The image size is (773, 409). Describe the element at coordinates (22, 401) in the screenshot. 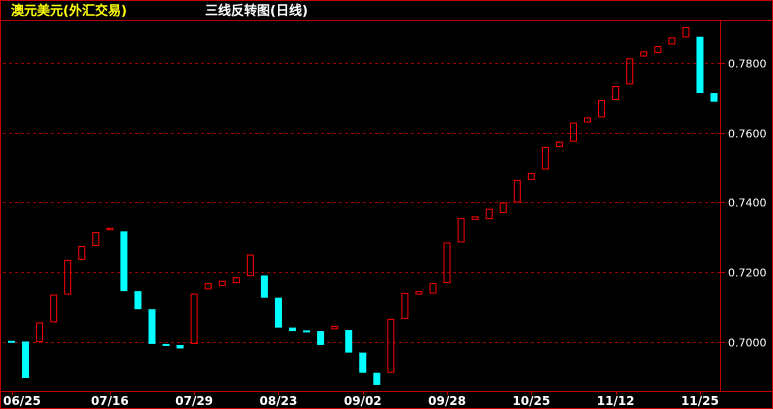

I see `x-tick-label: 06/25` at that location.